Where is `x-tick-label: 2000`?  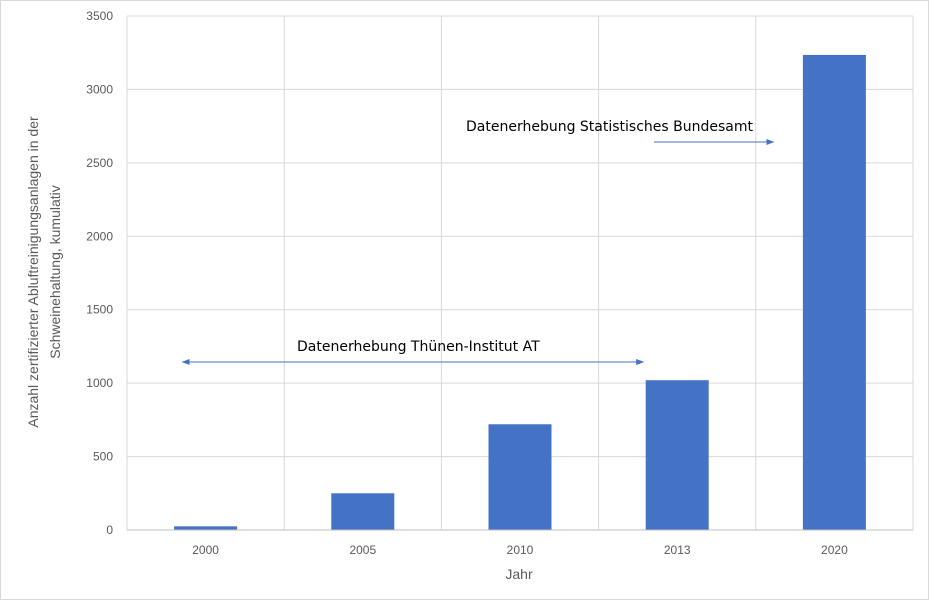 x-tick-label: 2000 is located at coordinates (205, 550).